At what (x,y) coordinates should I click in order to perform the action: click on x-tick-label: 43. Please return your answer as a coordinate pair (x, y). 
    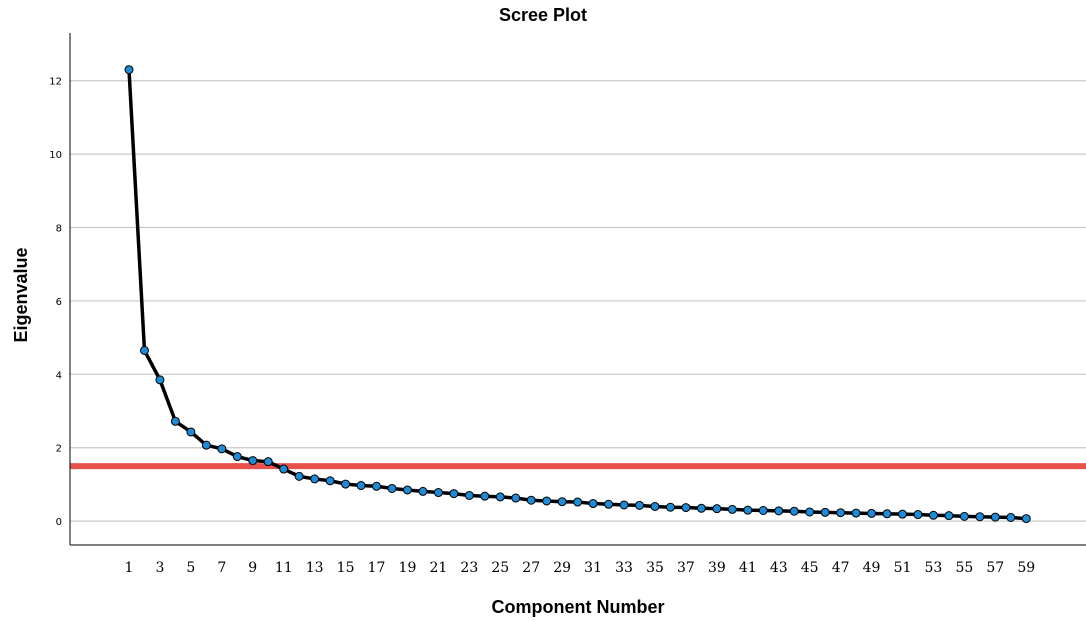
    Looking at the image, I should click on (779, 568).